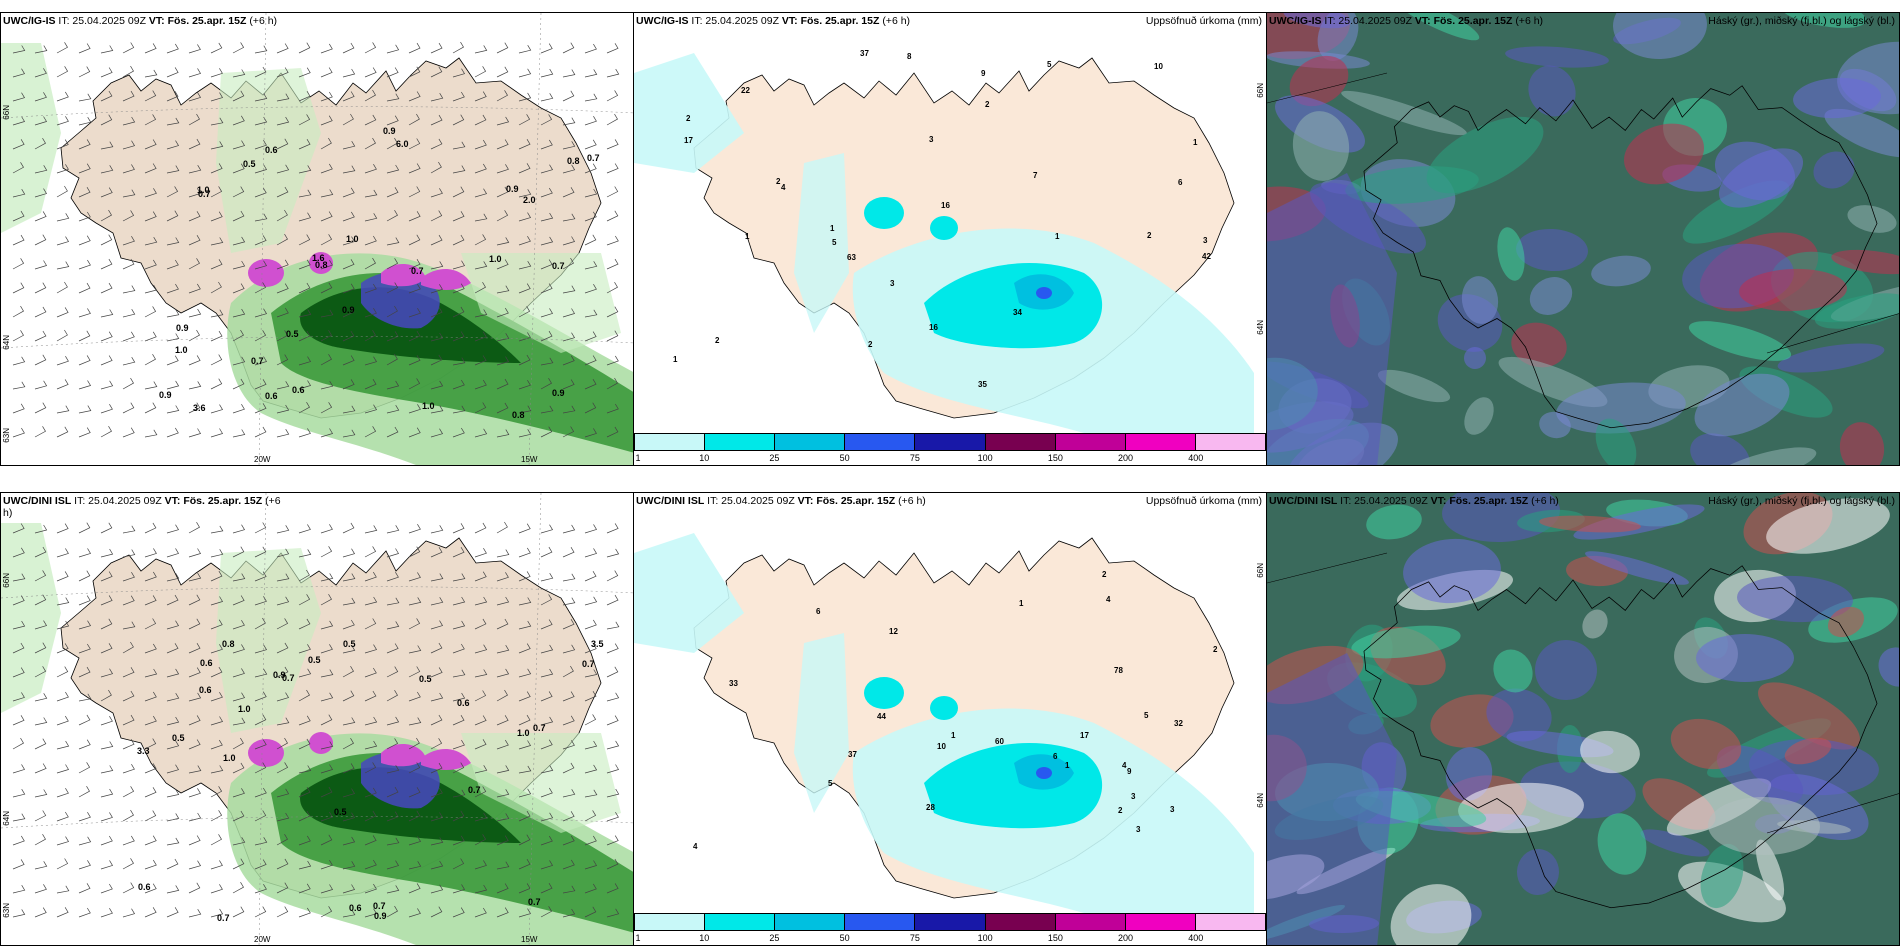 The width and height of the screenshot is (1900, 950). I want to click on colorbar-tick: 200, so click(1126, 458).